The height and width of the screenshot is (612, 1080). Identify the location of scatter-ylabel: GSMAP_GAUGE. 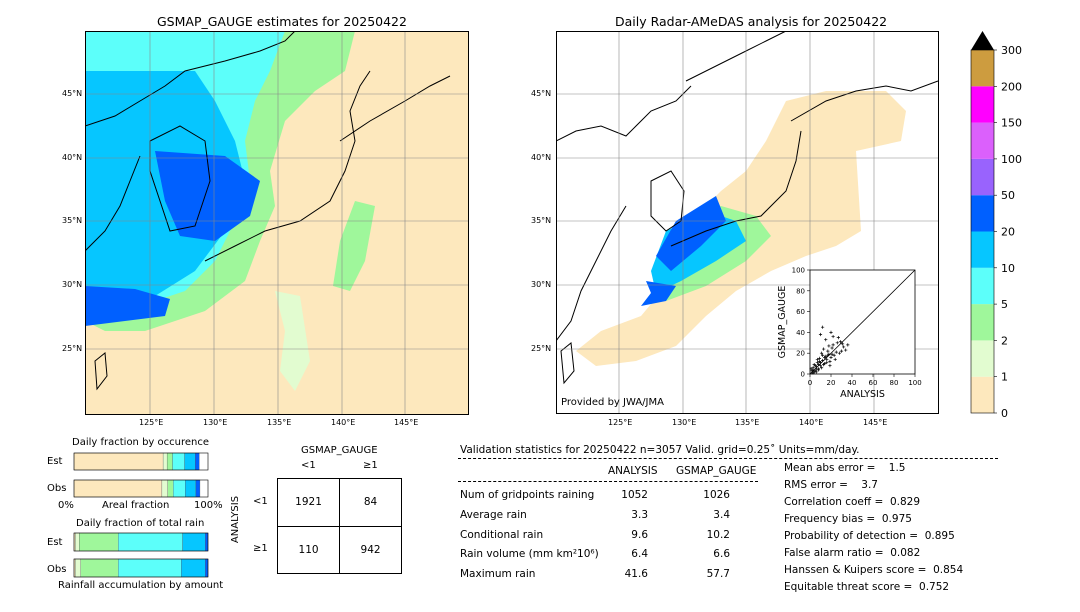
(782, 322).